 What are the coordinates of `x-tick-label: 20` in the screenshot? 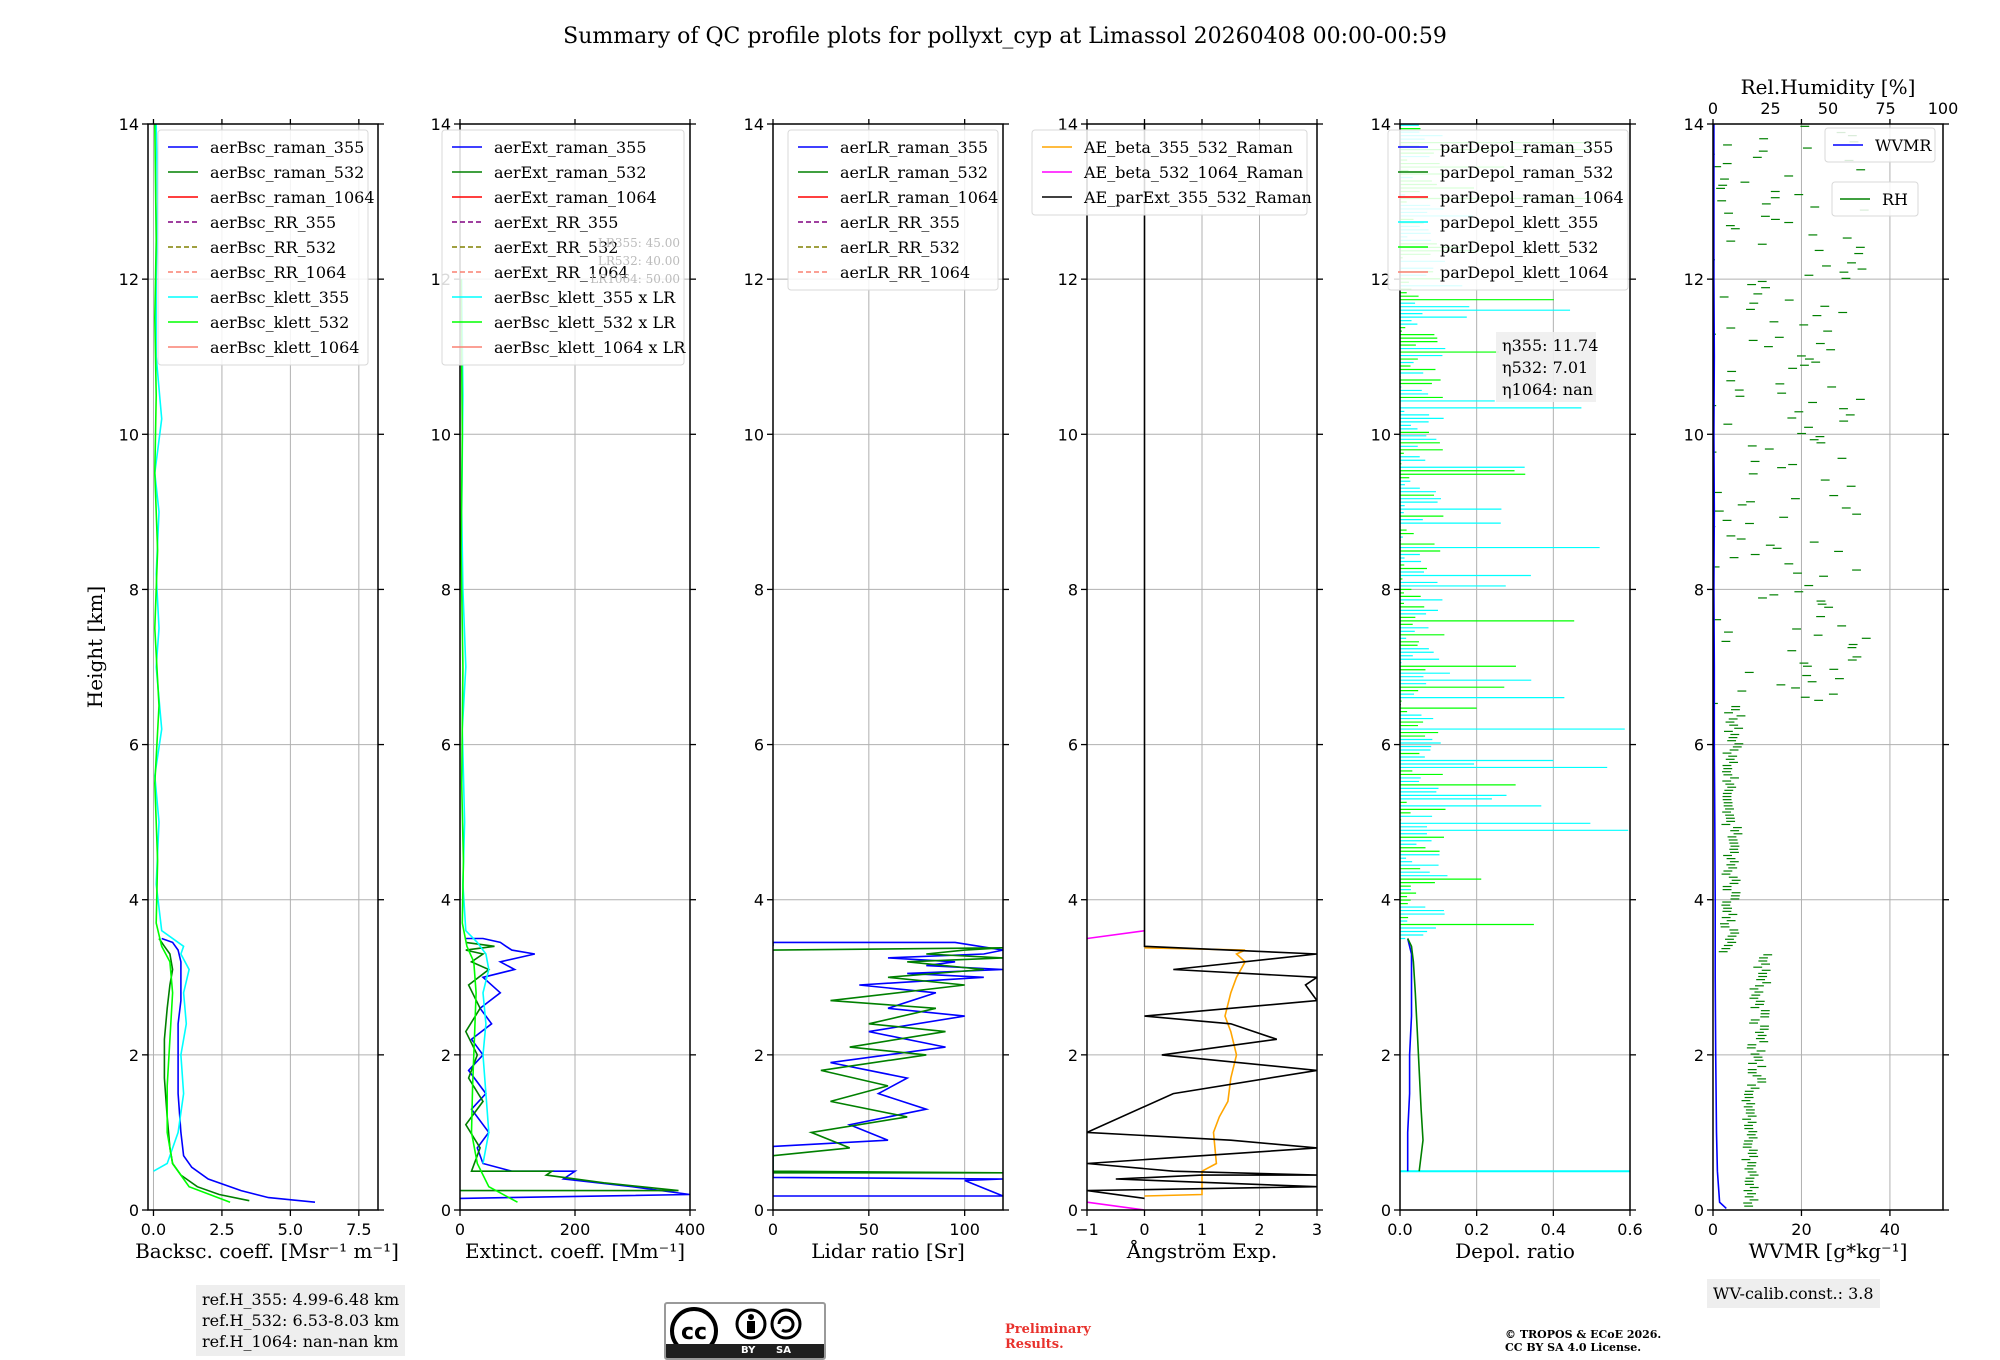 It's located at (1801, 1229).